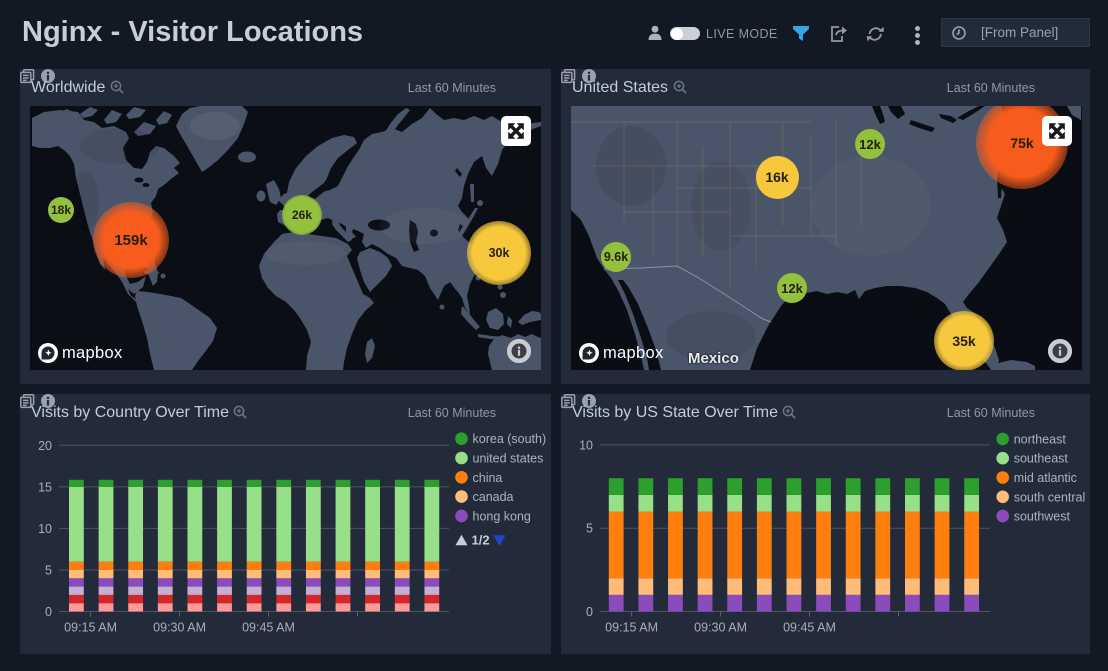  Describe the element at coordinates (508, 459) in the screenshot. I see `svg-text: united states` at that location.